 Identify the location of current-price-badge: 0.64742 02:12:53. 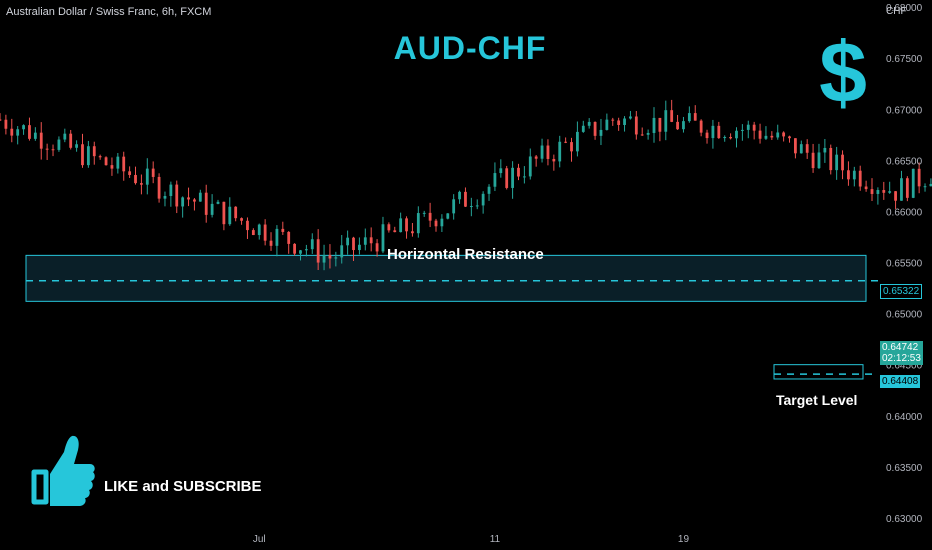
(901, 353).